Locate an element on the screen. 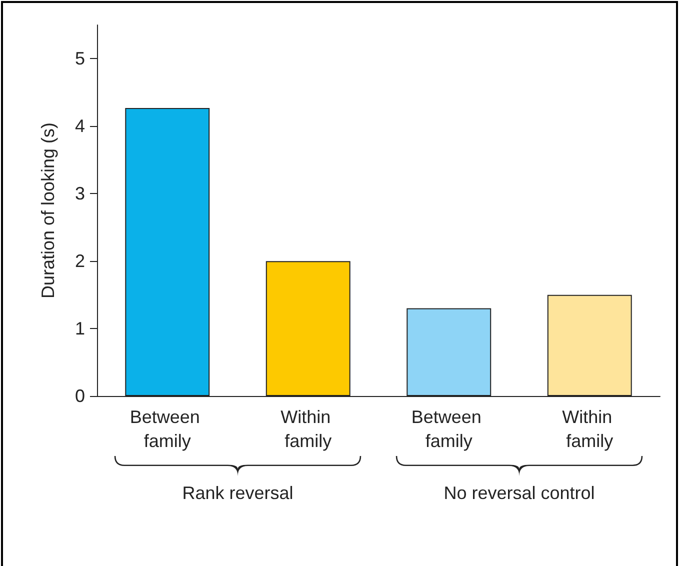  y-tick-label: 0 is located at coordinates (79, 396).